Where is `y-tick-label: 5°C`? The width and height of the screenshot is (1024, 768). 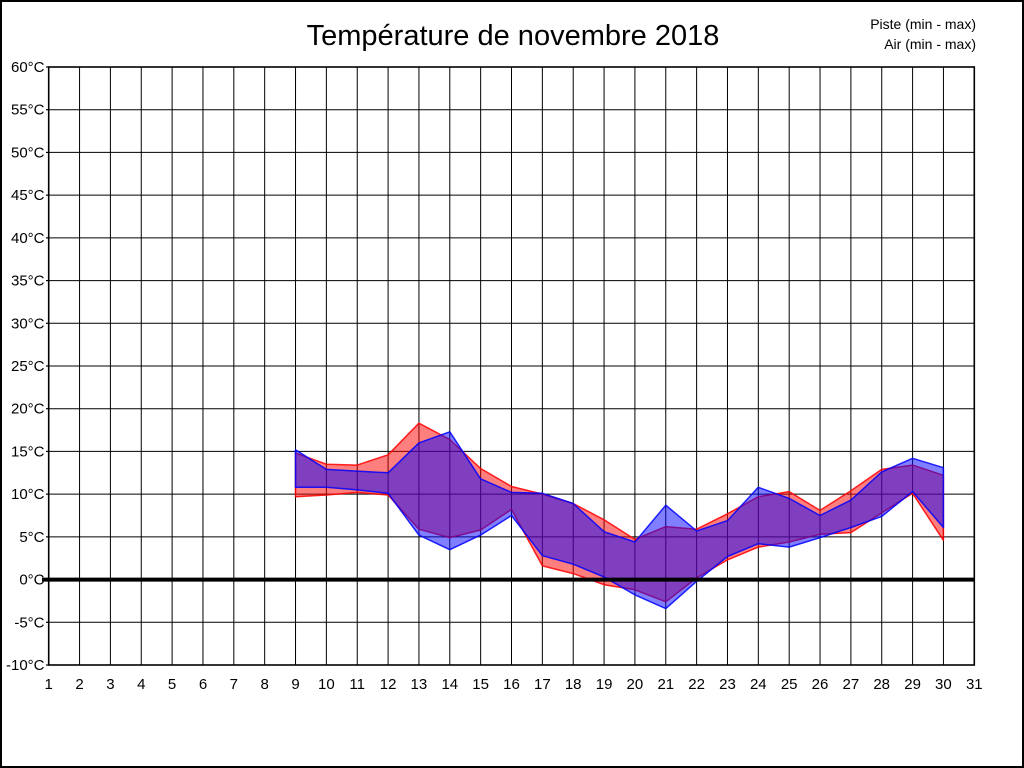
y-tick-label: 5°C is located at coordinates (31, 537).